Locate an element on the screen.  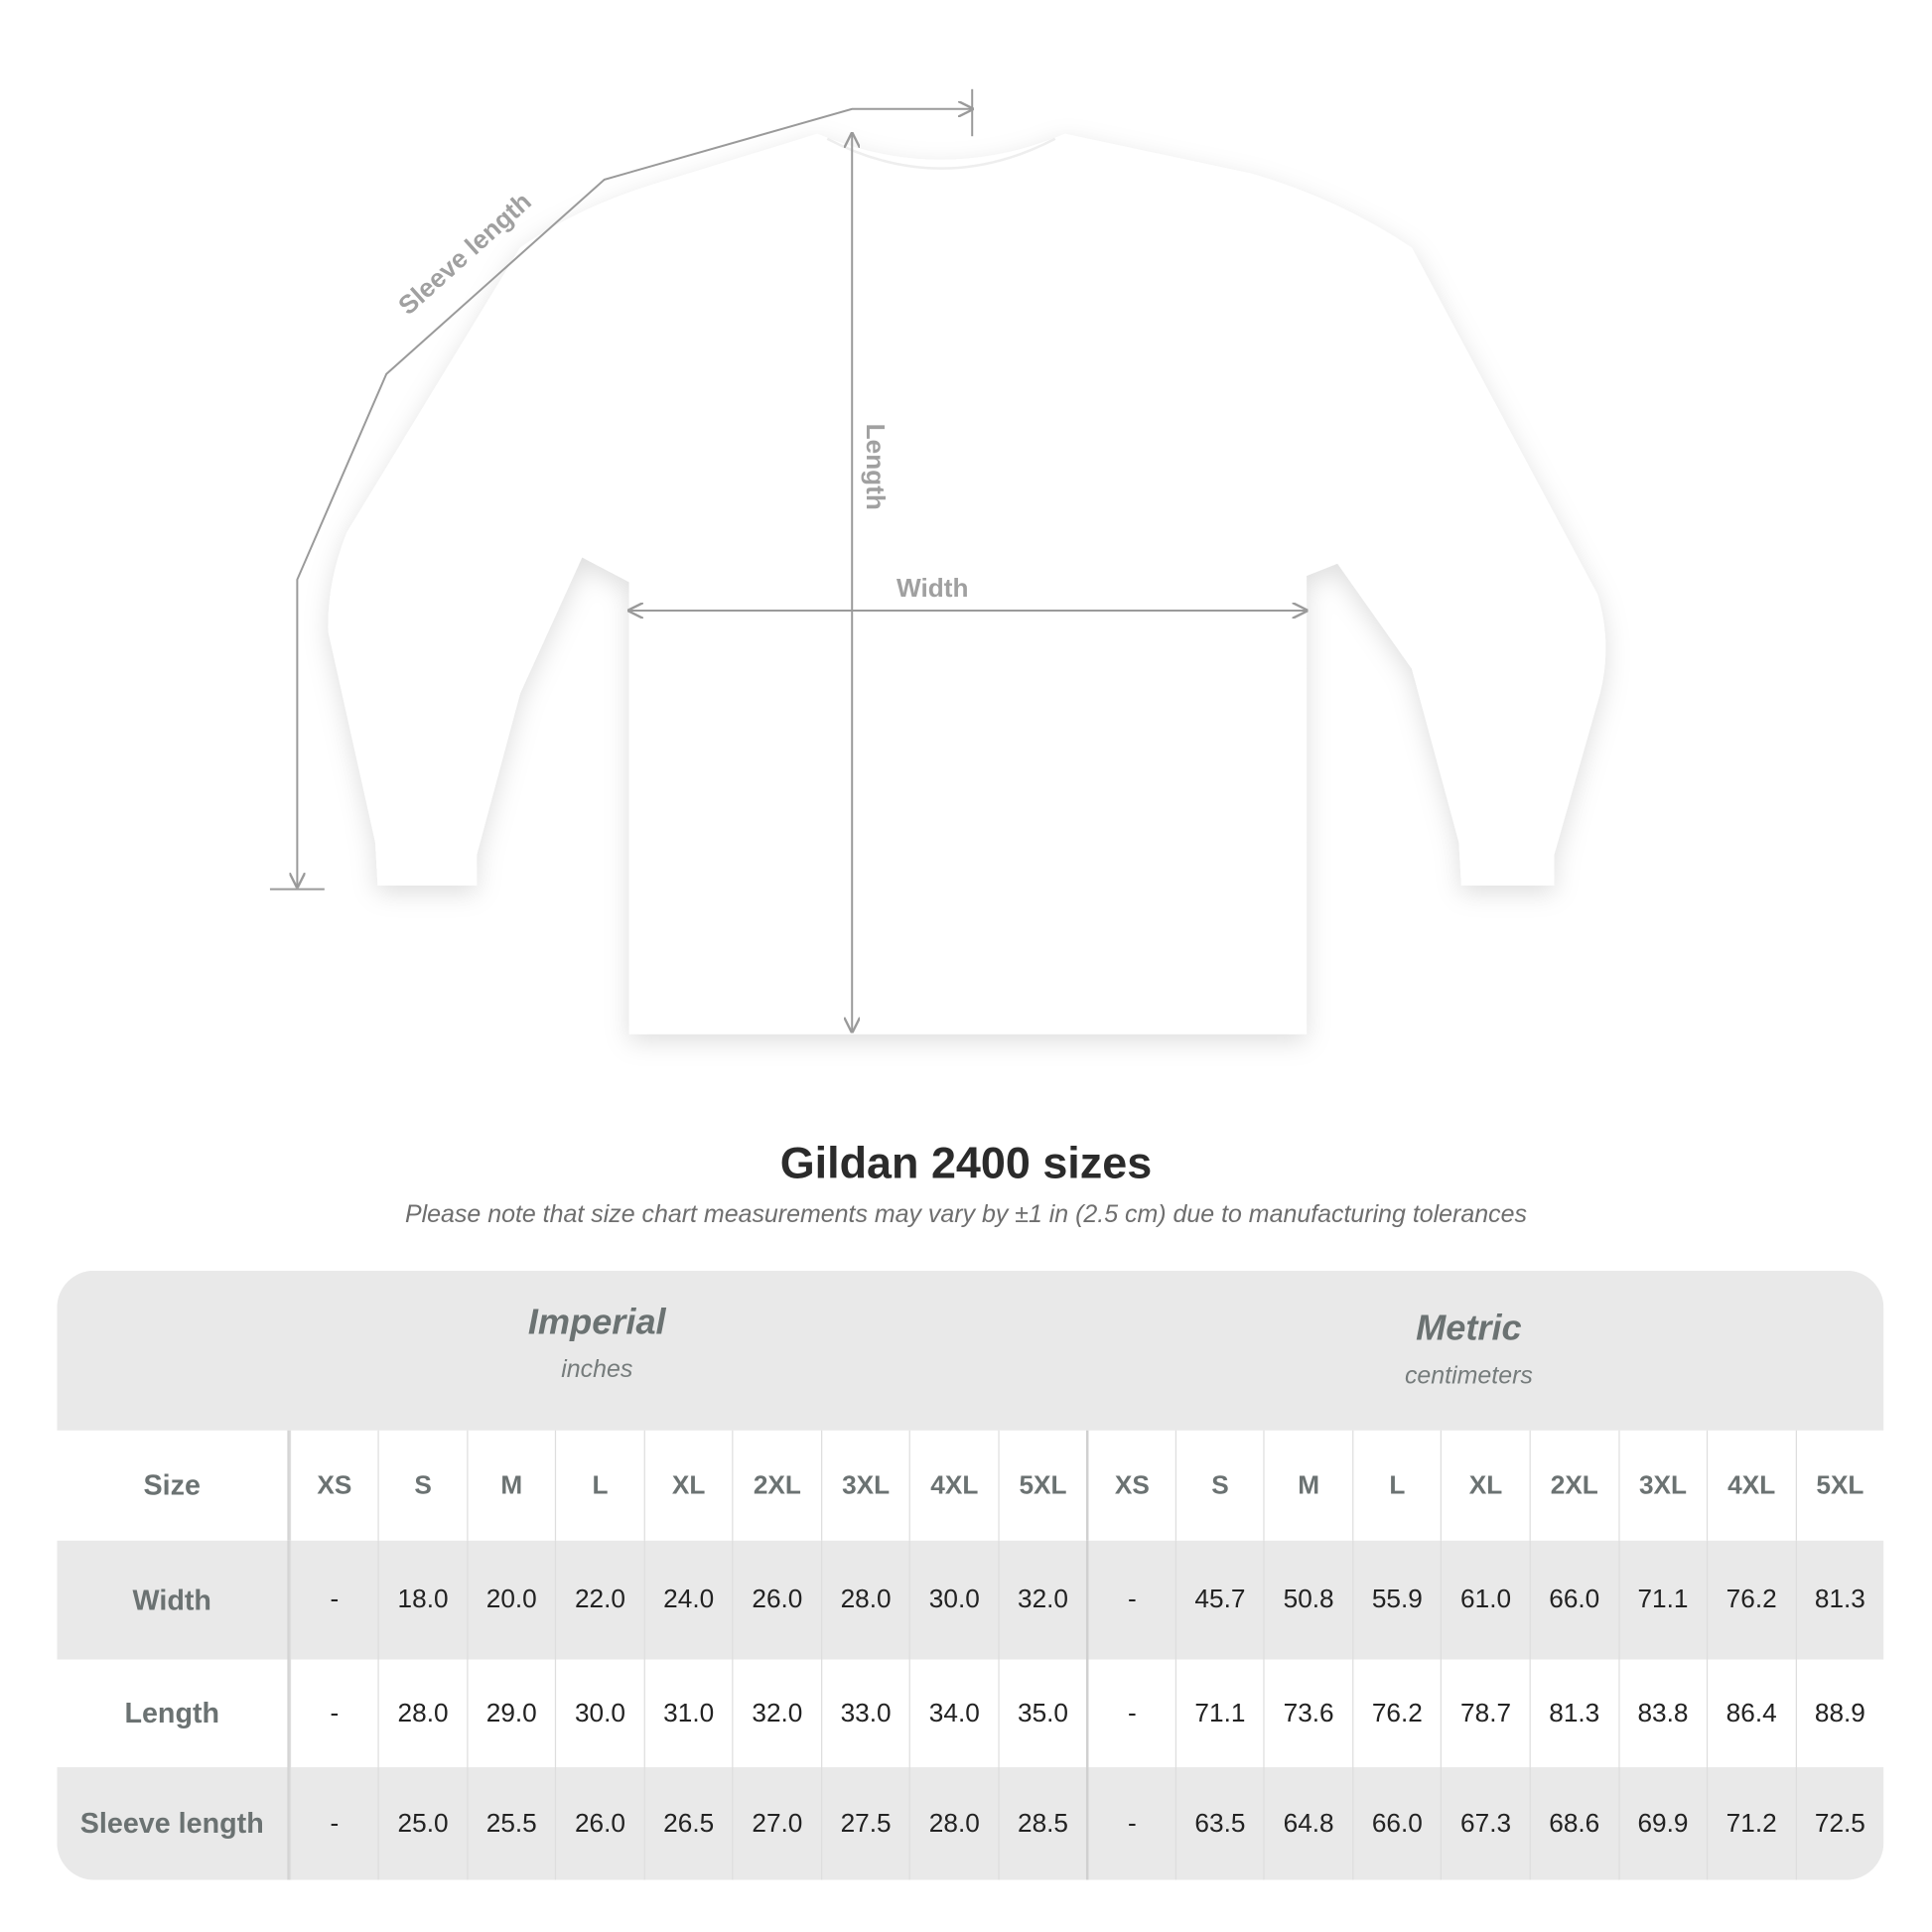
table-cell: 68.6 is located at coordinates (1573, 1823).